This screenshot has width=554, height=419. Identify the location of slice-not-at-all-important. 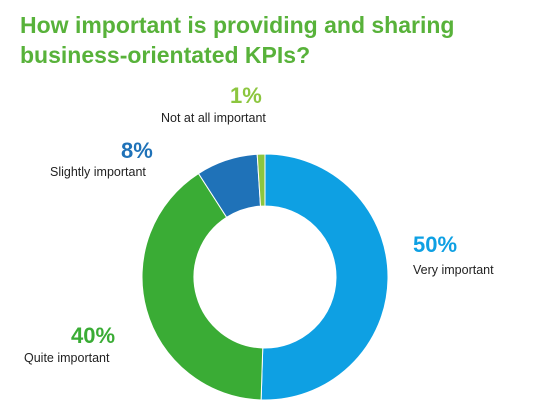
(261, 180).